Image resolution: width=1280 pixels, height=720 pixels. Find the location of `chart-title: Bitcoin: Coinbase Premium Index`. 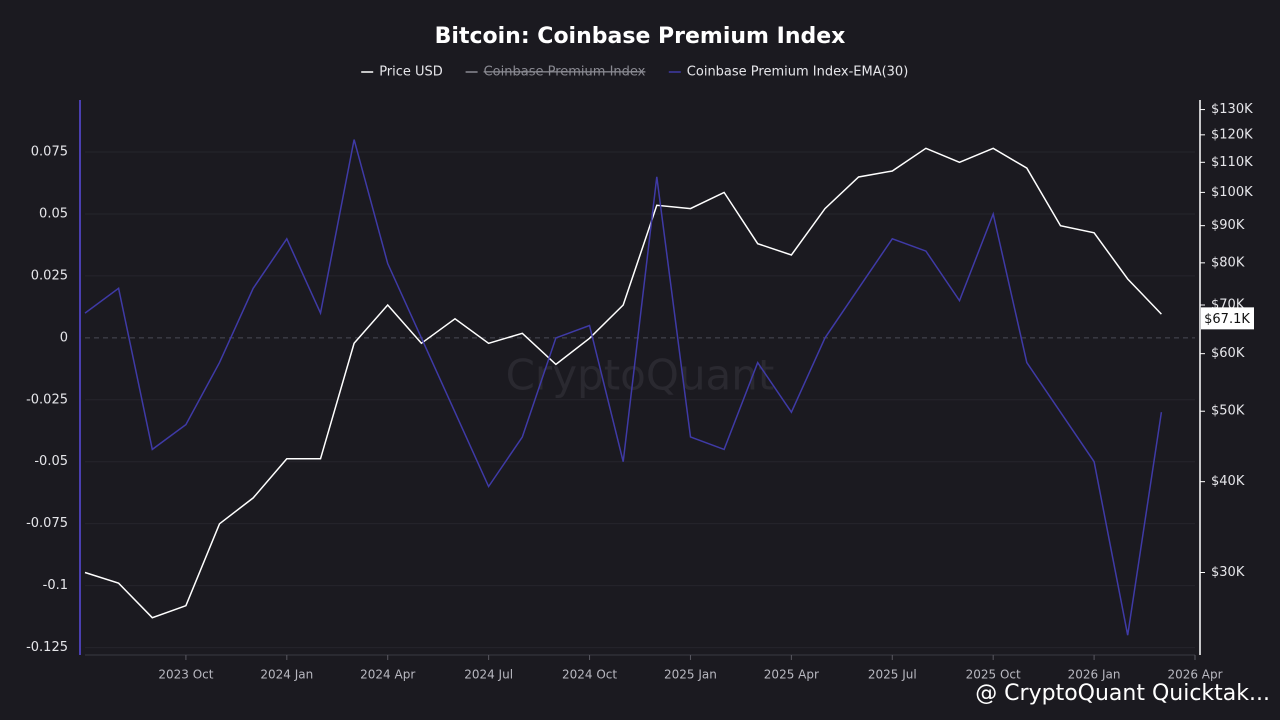

chart-title: Bitcoin: Coinbase Premium Index is located at coordinates (640, 36).